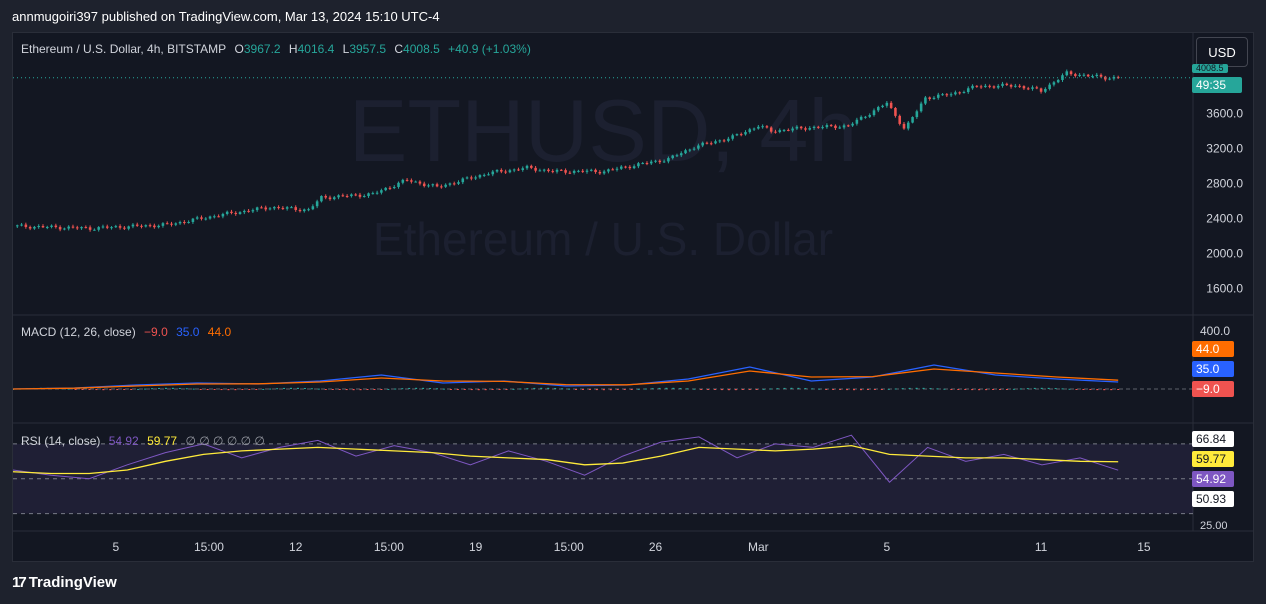 The image size is (1266, 604). I want to click on low-label: L, so click(346, 49).